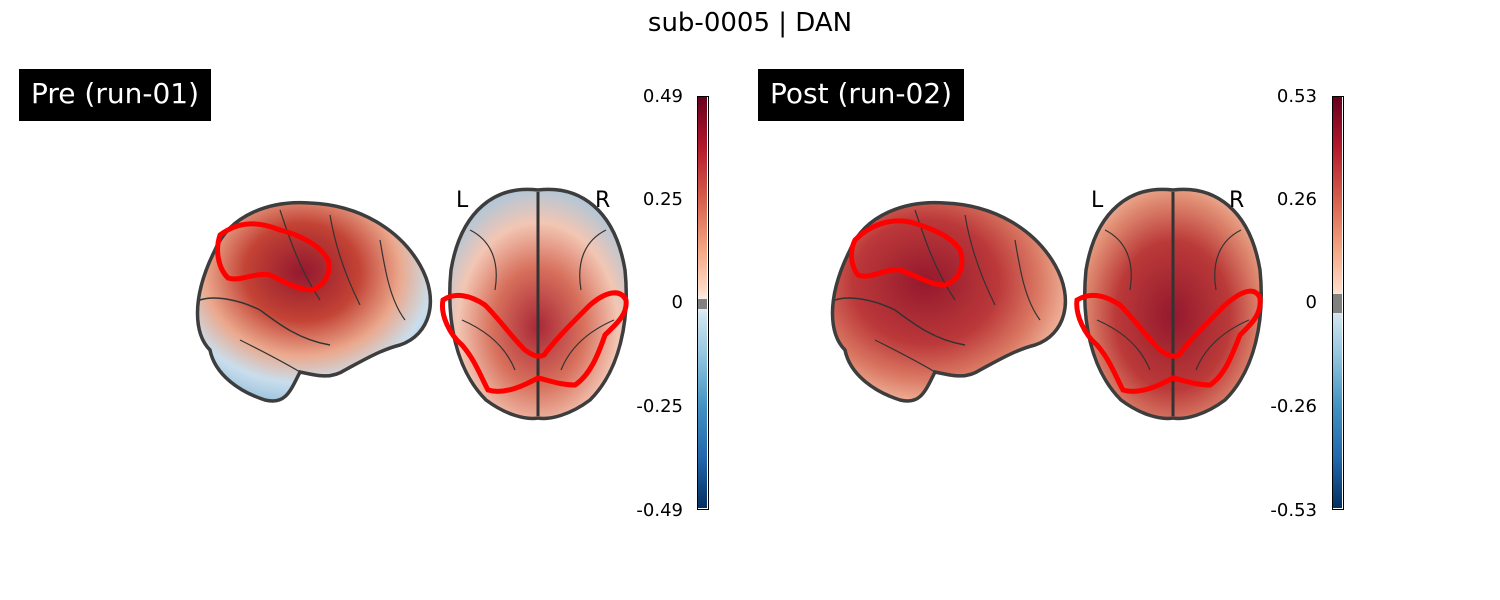  I want to click on colorbar-gradient-pre, so click(702, 302).